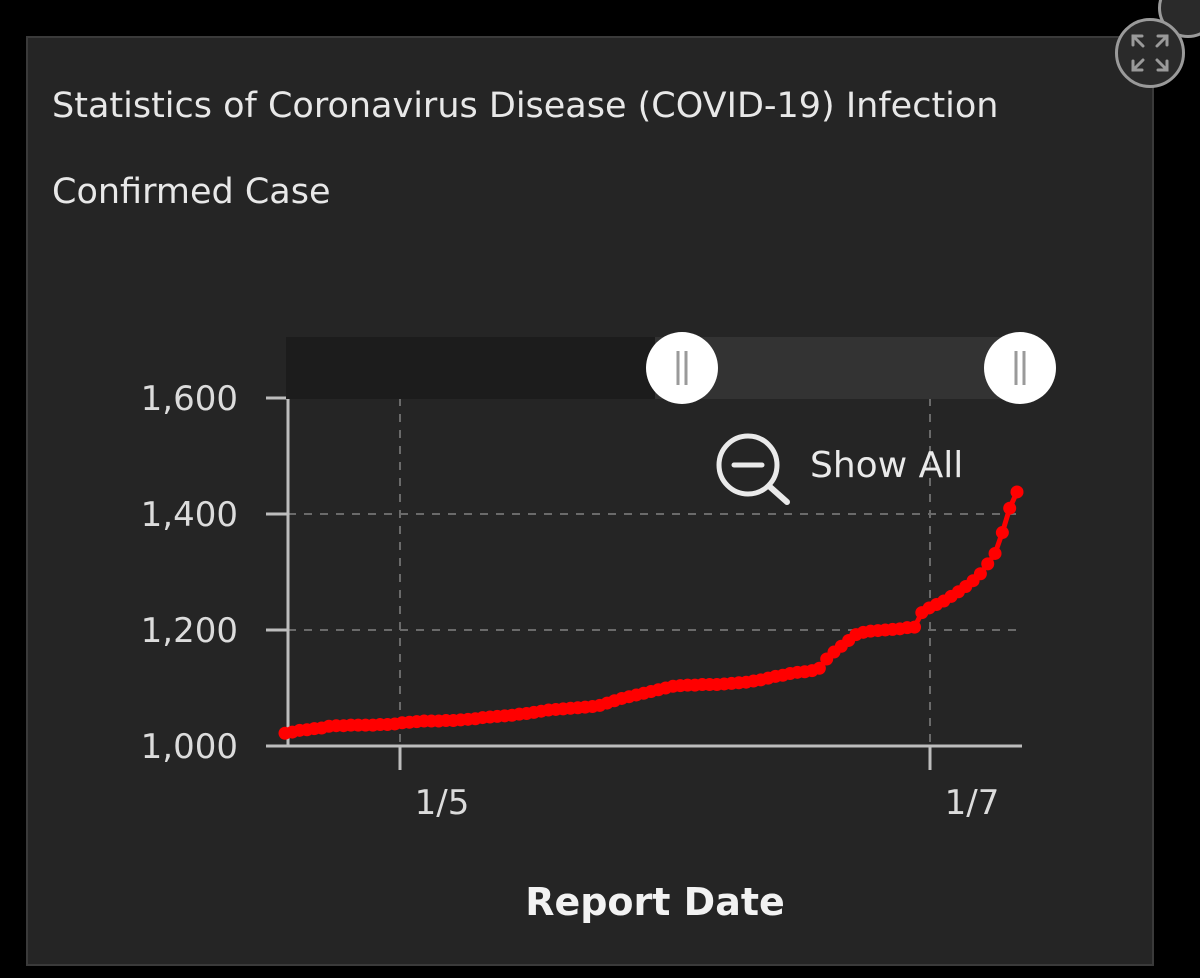 This screenshot has height=978, width=1200. Describe the element at coordinates (972, 803) in the screenshot. I see `x-tick-label: 1/7` at that location.